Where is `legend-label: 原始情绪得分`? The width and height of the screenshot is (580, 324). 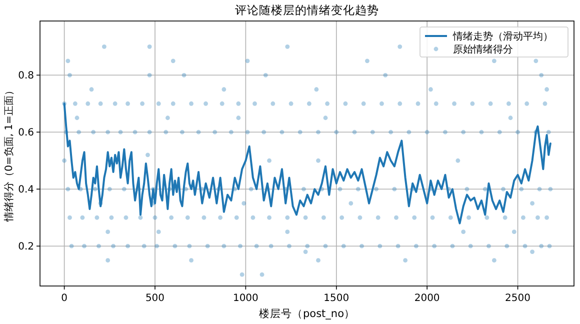 legend-label: 原始情绪得分 is located at coordinates (483, 50).